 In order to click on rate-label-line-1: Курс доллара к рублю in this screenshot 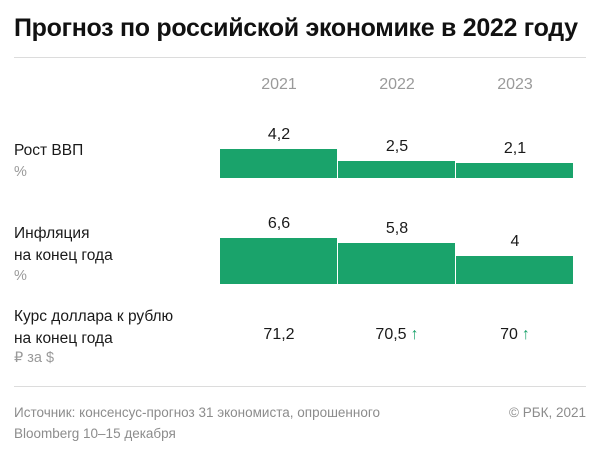, I will do `click(94, 316)`.